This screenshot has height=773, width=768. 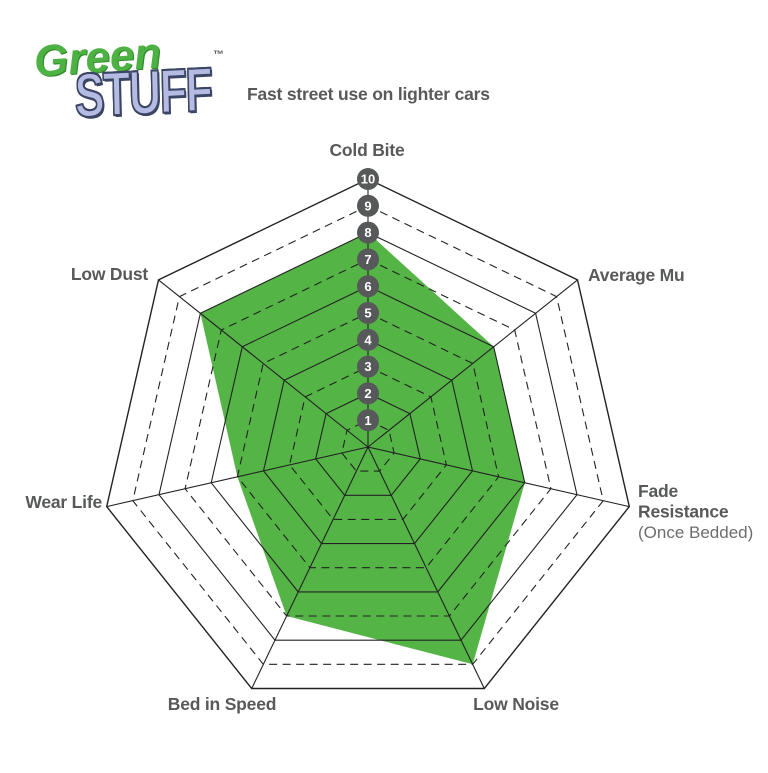 I want to click on scale-badge-2: 2, so click(x=368, y=393).